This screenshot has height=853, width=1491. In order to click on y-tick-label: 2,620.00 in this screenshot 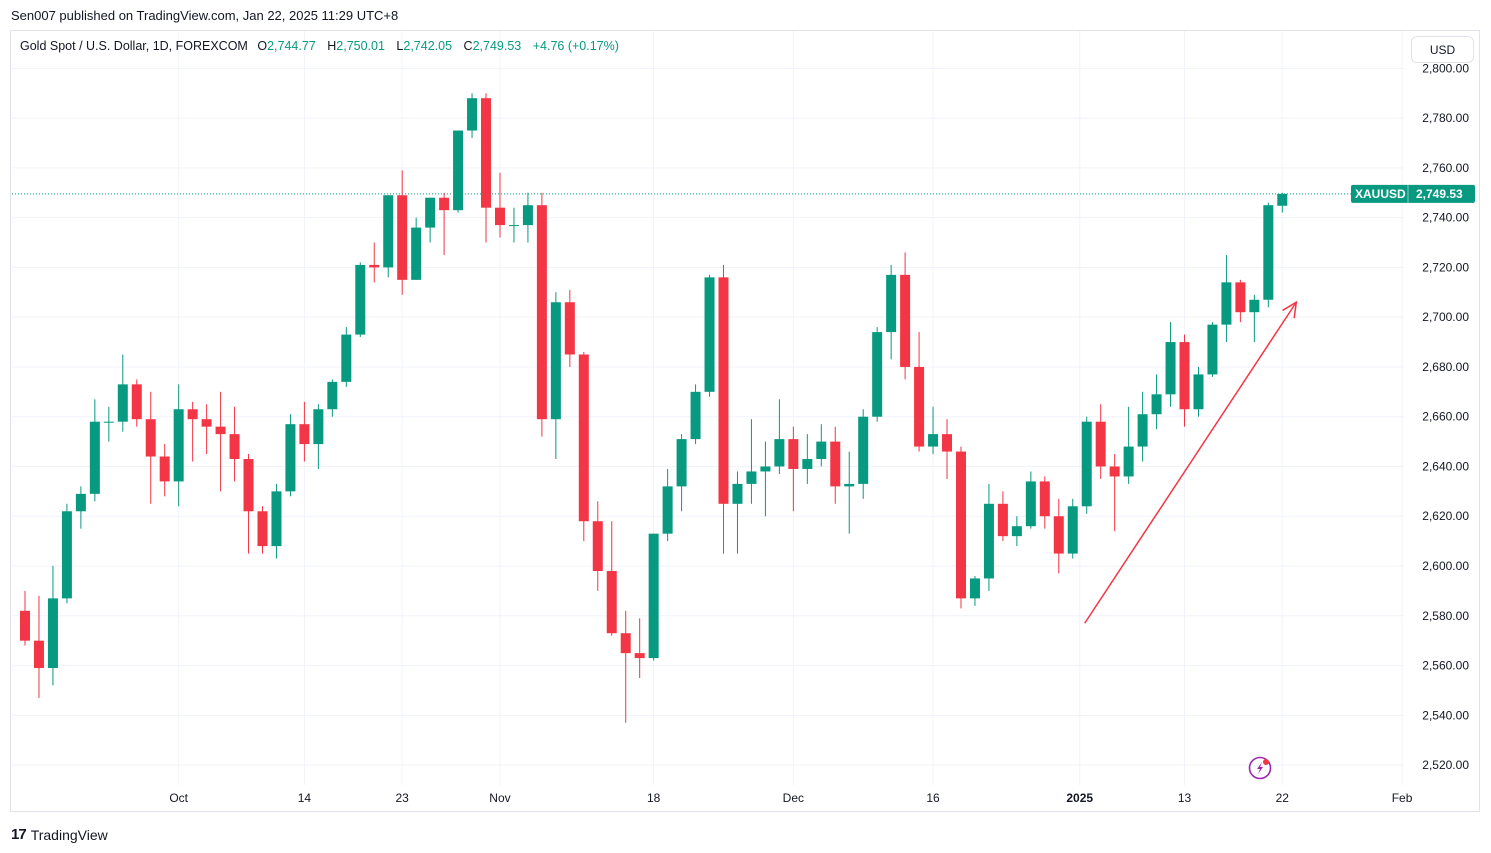, I will do `click(1445, 516)`.